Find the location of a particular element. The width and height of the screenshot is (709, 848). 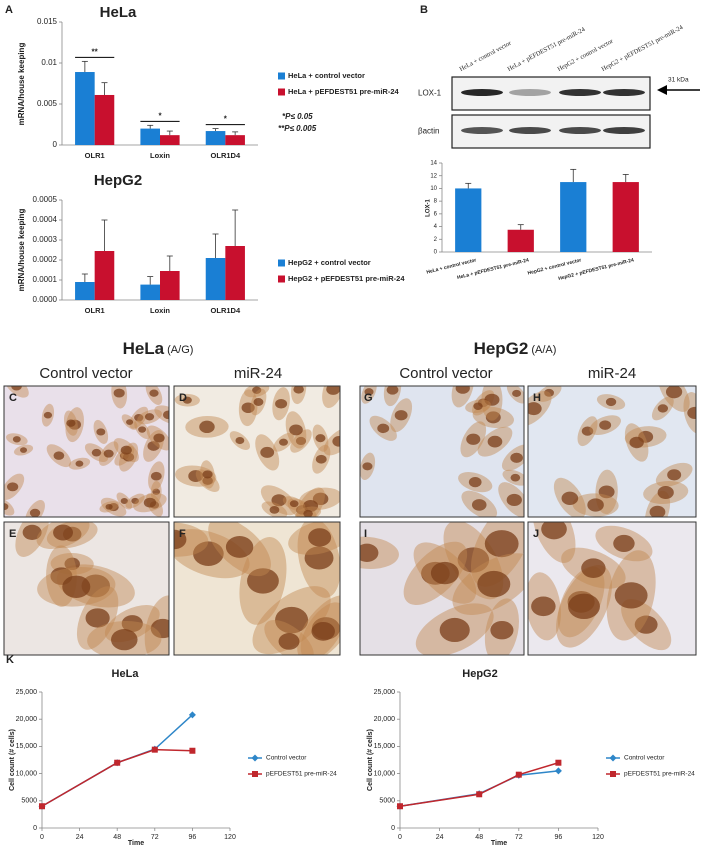

x-tick-label: 120 is located at coordinates (598, 837).